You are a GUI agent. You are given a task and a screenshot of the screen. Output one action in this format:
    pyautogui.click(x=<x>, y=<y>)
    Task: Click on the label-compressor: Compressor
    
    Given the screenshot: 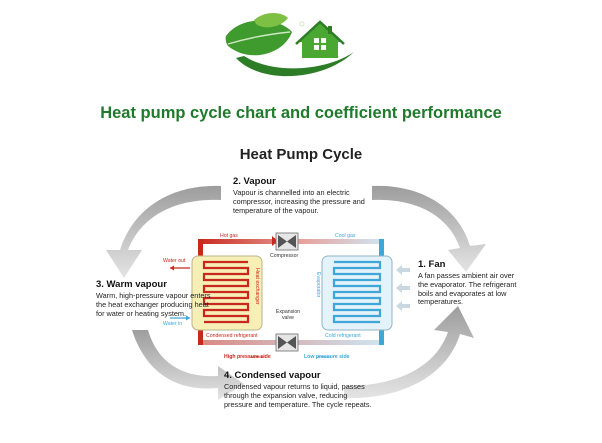 What is the action you would take?
    pyautogui.click(x=284, y=256)
    